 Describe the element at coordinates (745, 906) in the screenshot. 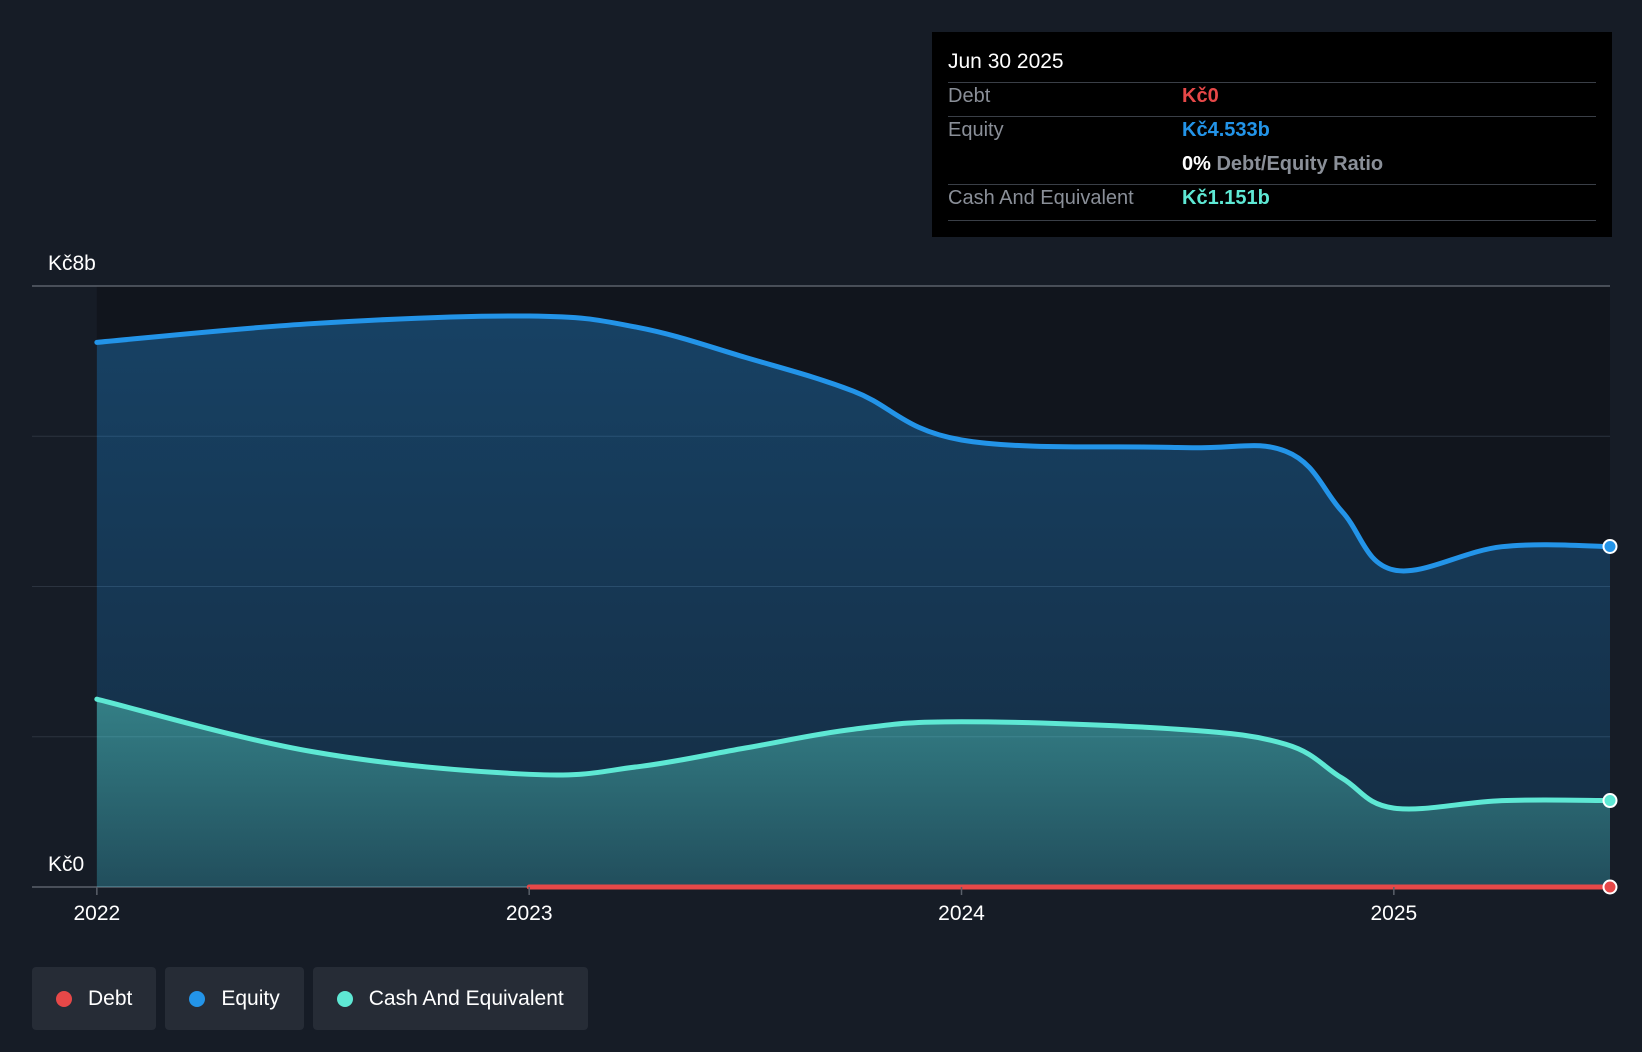

I see `x-axis-labels: 2022 2023 2024 2025` at that location.